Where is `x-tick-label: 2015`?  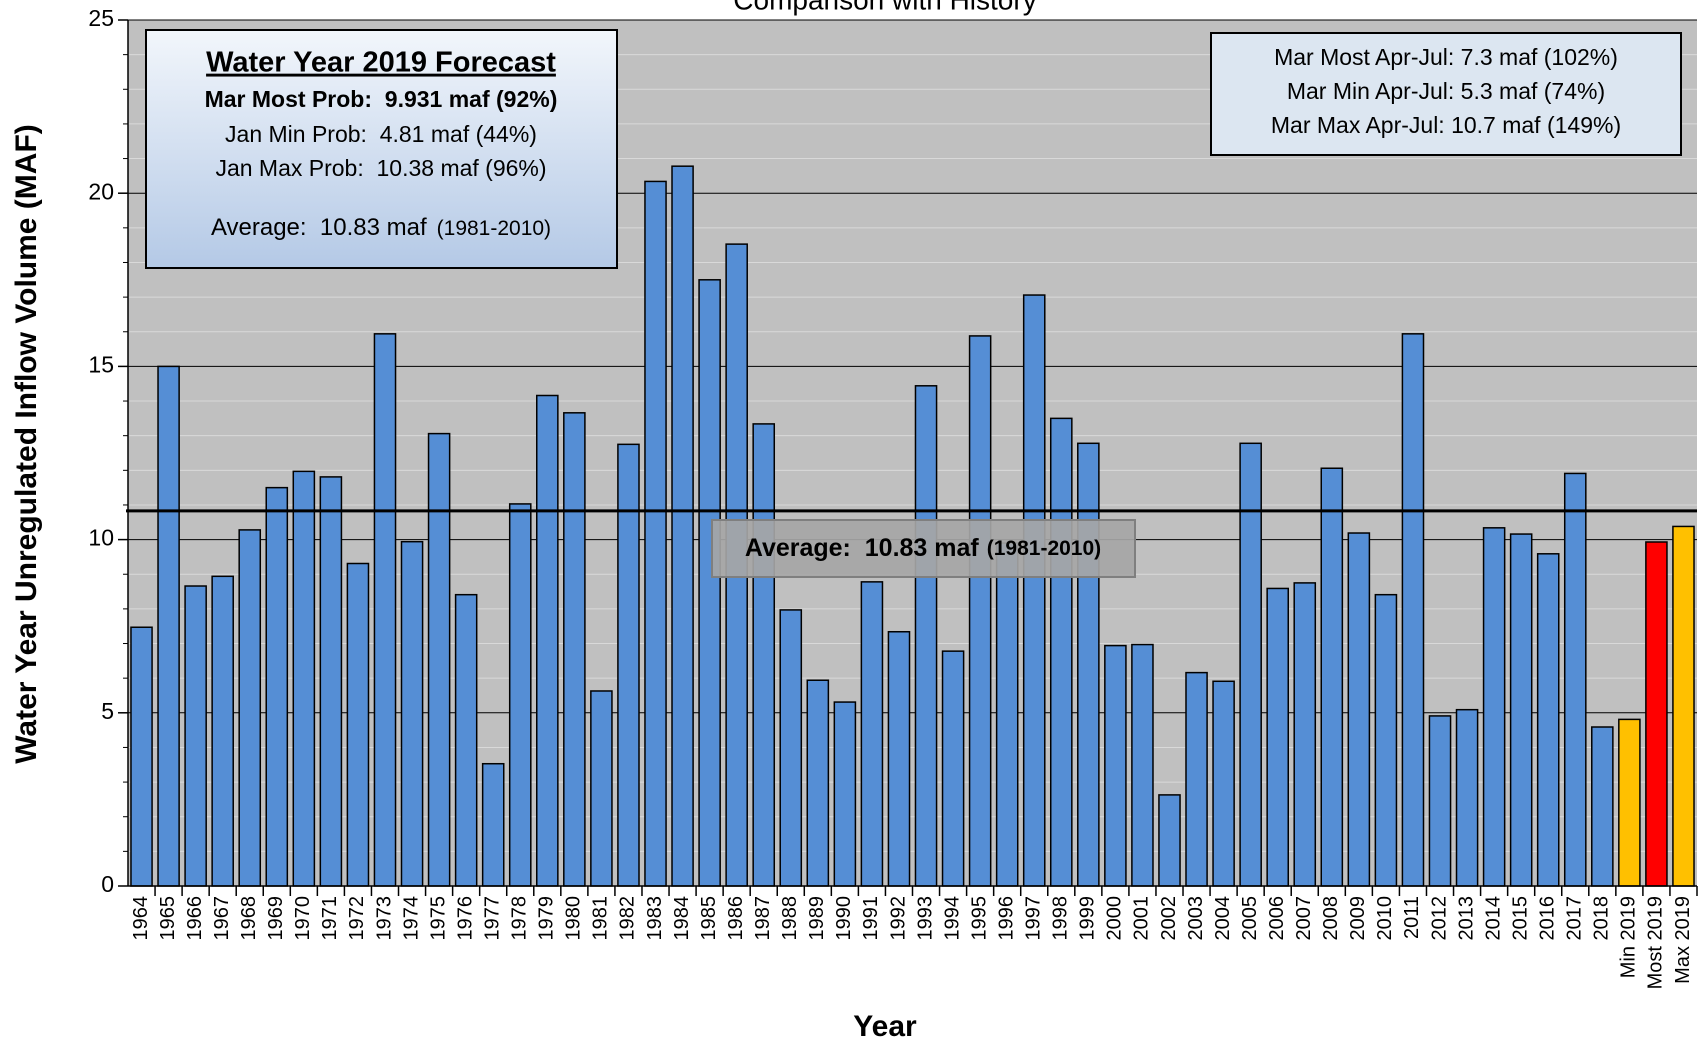 x-tick-label: 2015 is located at coordinates (1520, 918).